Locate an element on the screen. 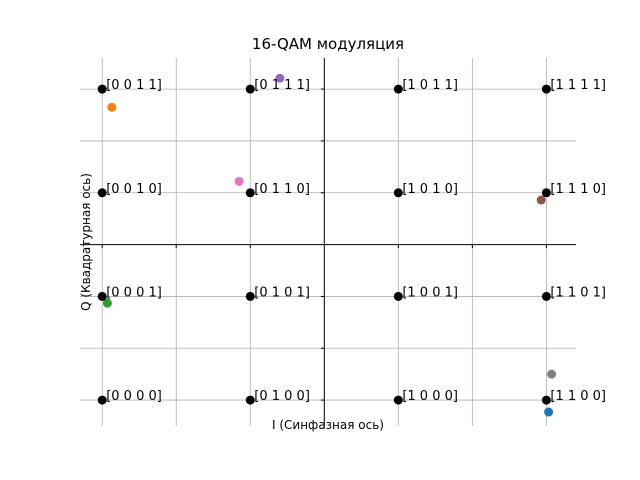 The width and height of the screenshot is (640, 480). constellation-label: [1 1 0 0] is located at coordinates (578, 396).